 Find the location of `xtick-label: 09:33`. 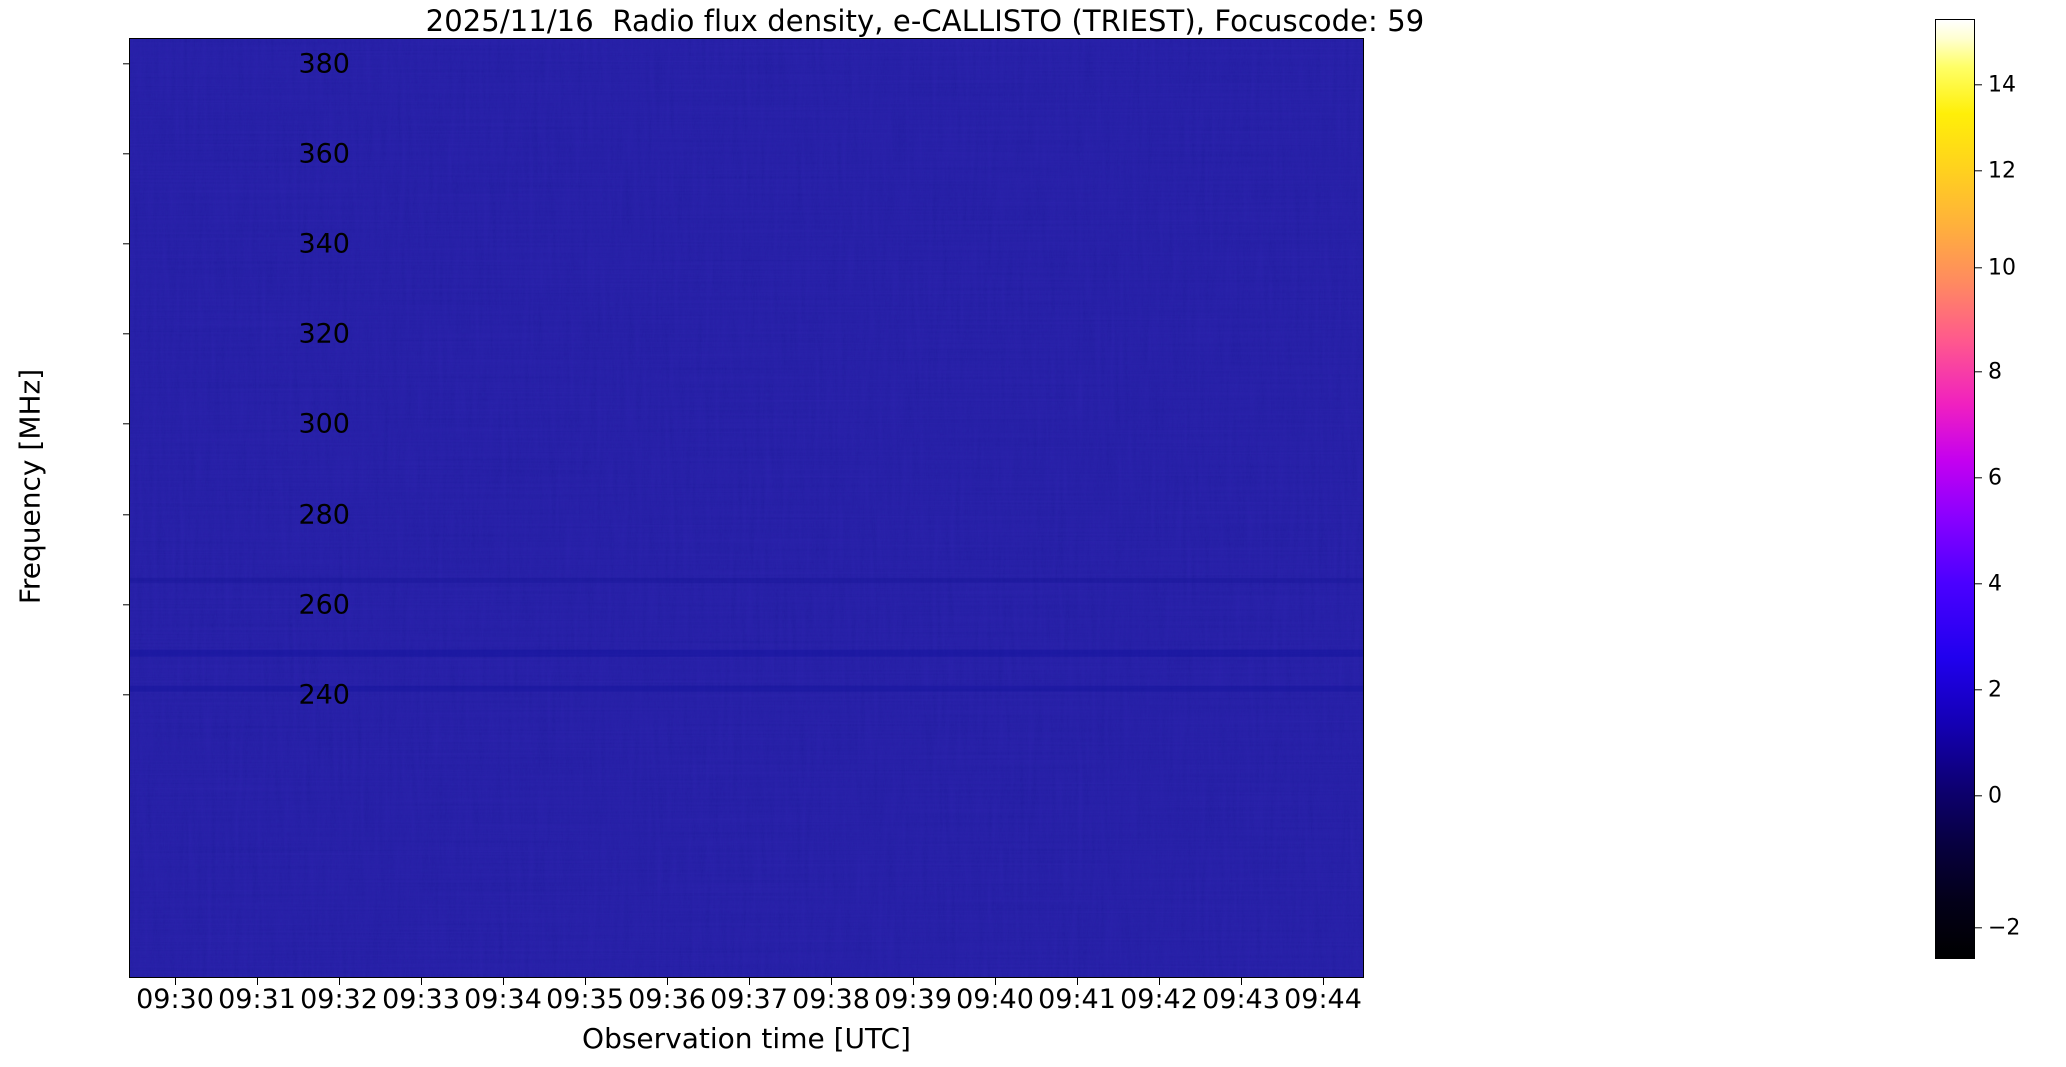

xtick-label: 09:33 is located at coordinates (421, 999).